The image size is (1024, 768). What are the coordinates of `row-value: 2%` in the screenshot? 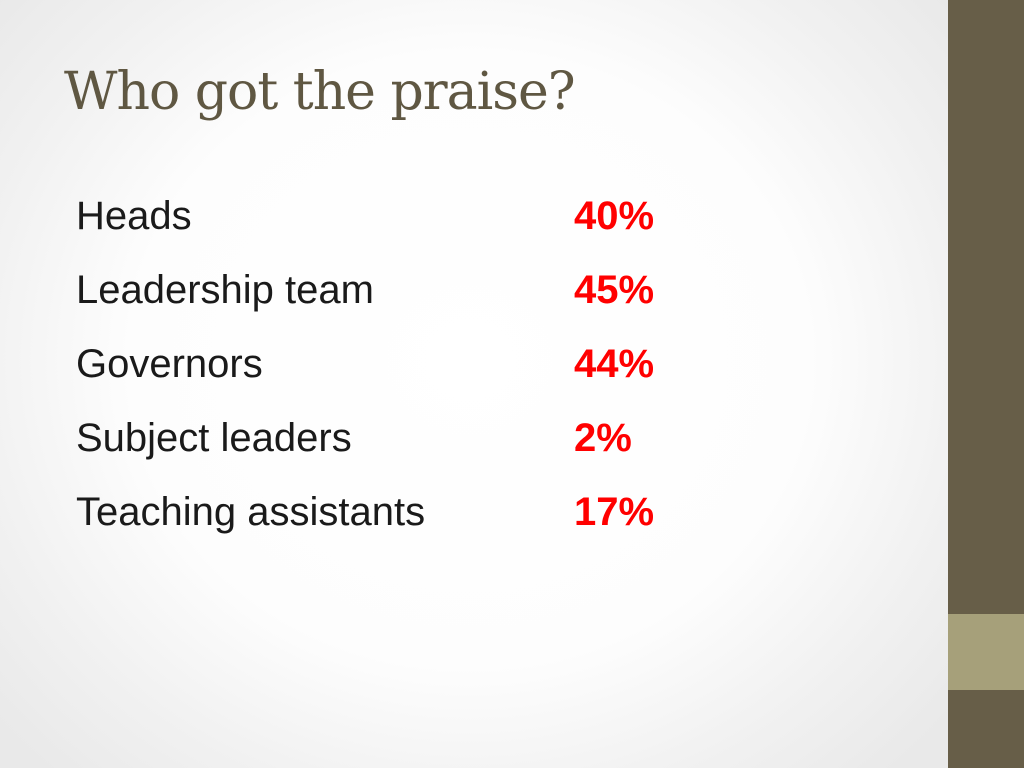 It's located at (603, 438).